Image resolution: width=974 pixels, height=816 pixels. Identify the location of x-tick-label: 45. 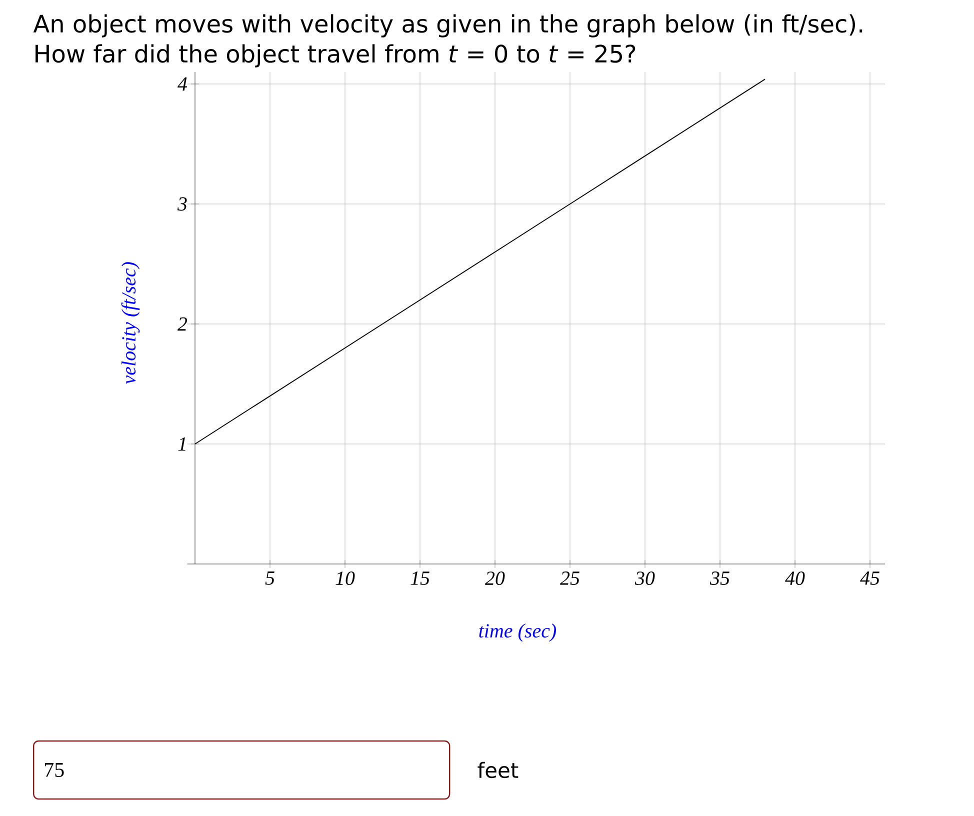
(870, 578).